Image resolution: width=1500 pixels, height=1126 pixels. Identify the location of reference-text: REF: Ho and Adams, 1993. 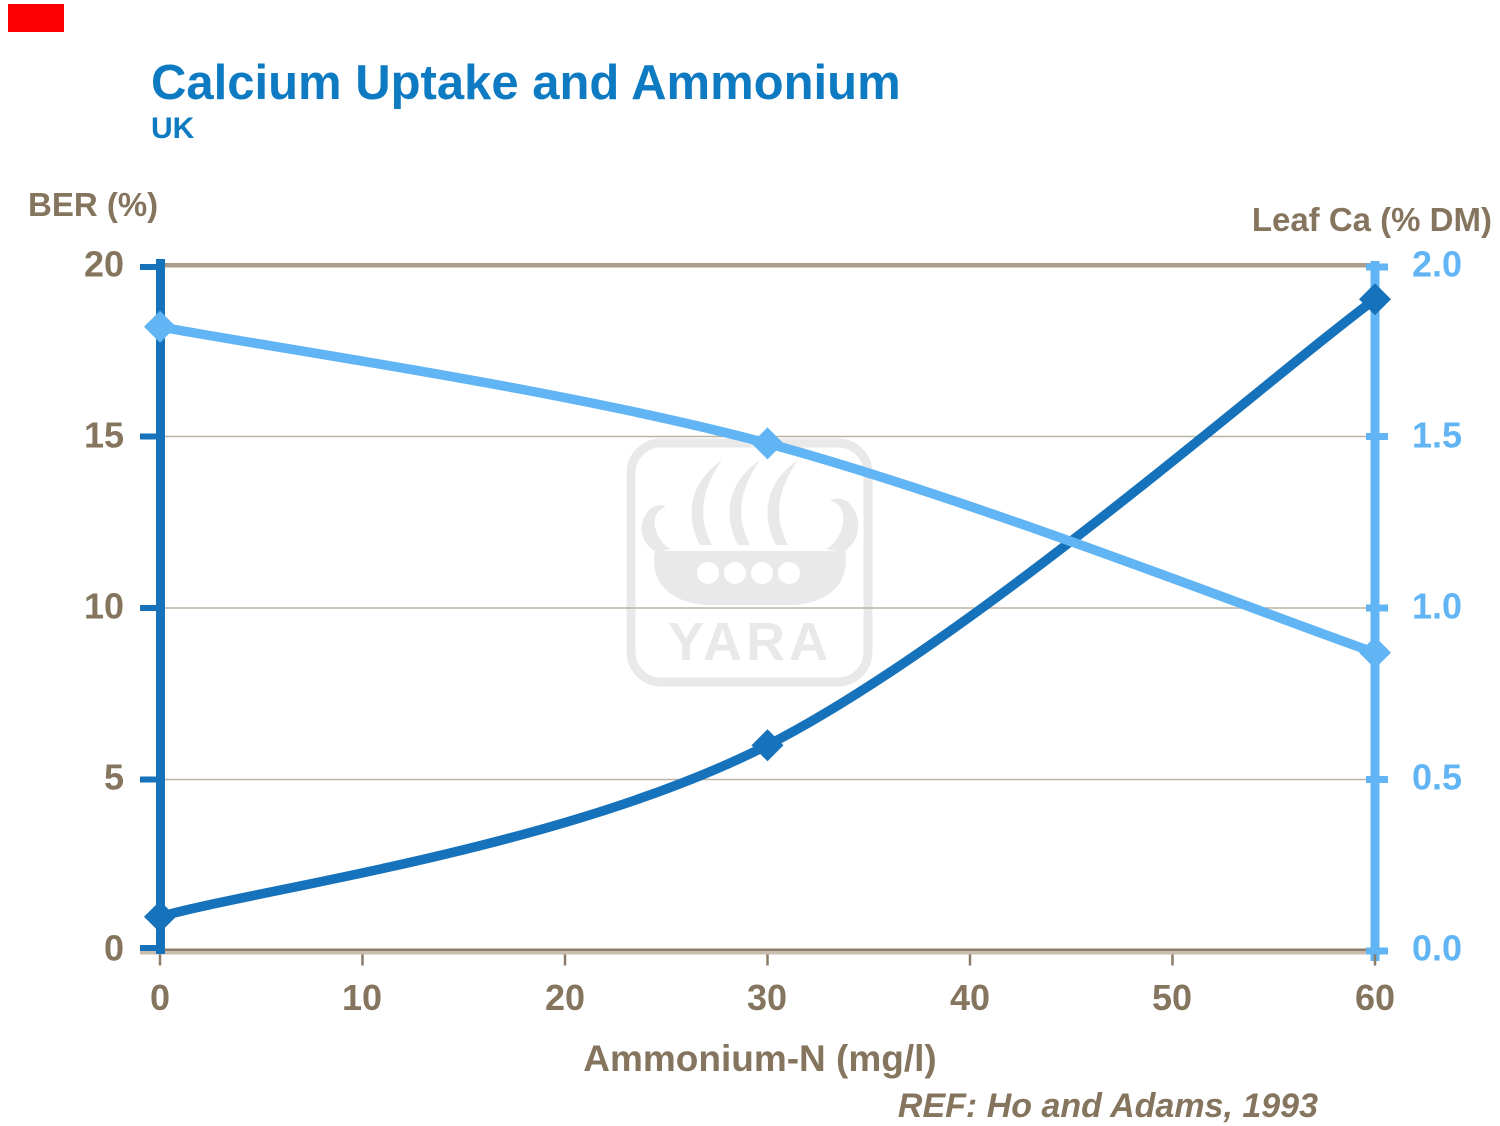
(1107, 1106).